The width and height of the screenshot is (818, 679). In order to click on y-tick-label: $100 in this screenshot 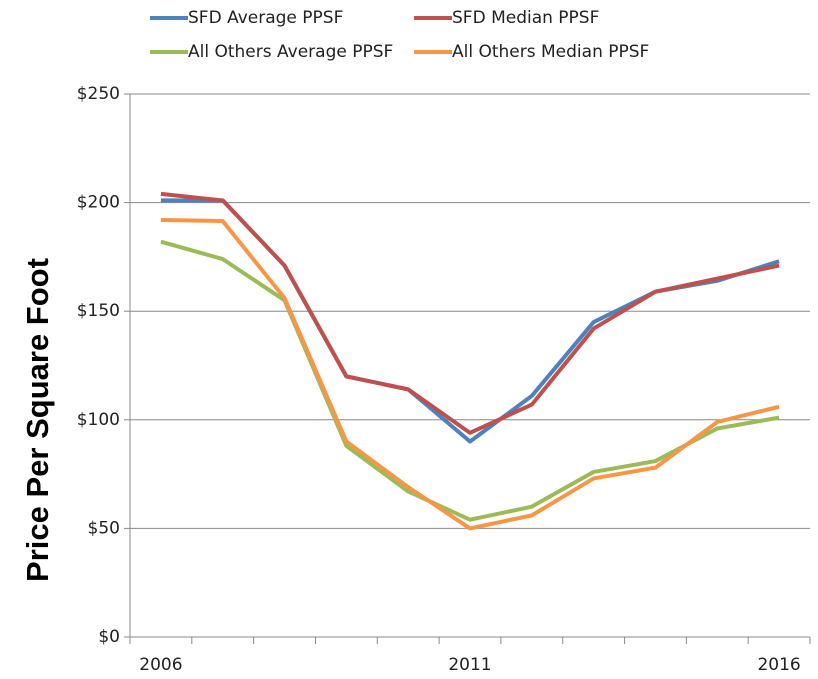, I will do `click(98, 420)`.